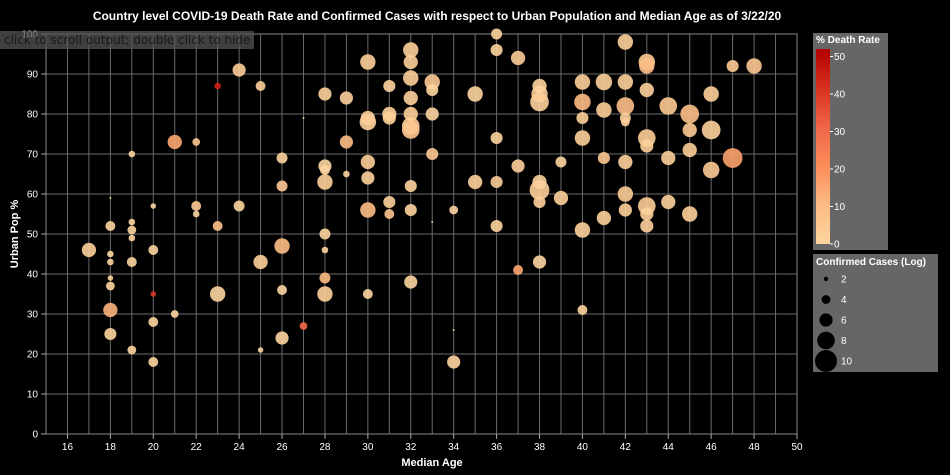 Image resolution: width=950 pixels, height=475 pixels. Describe the element at coordinates (33, 235) in the screenshot. I see `y-tick-label: 50` at that location.